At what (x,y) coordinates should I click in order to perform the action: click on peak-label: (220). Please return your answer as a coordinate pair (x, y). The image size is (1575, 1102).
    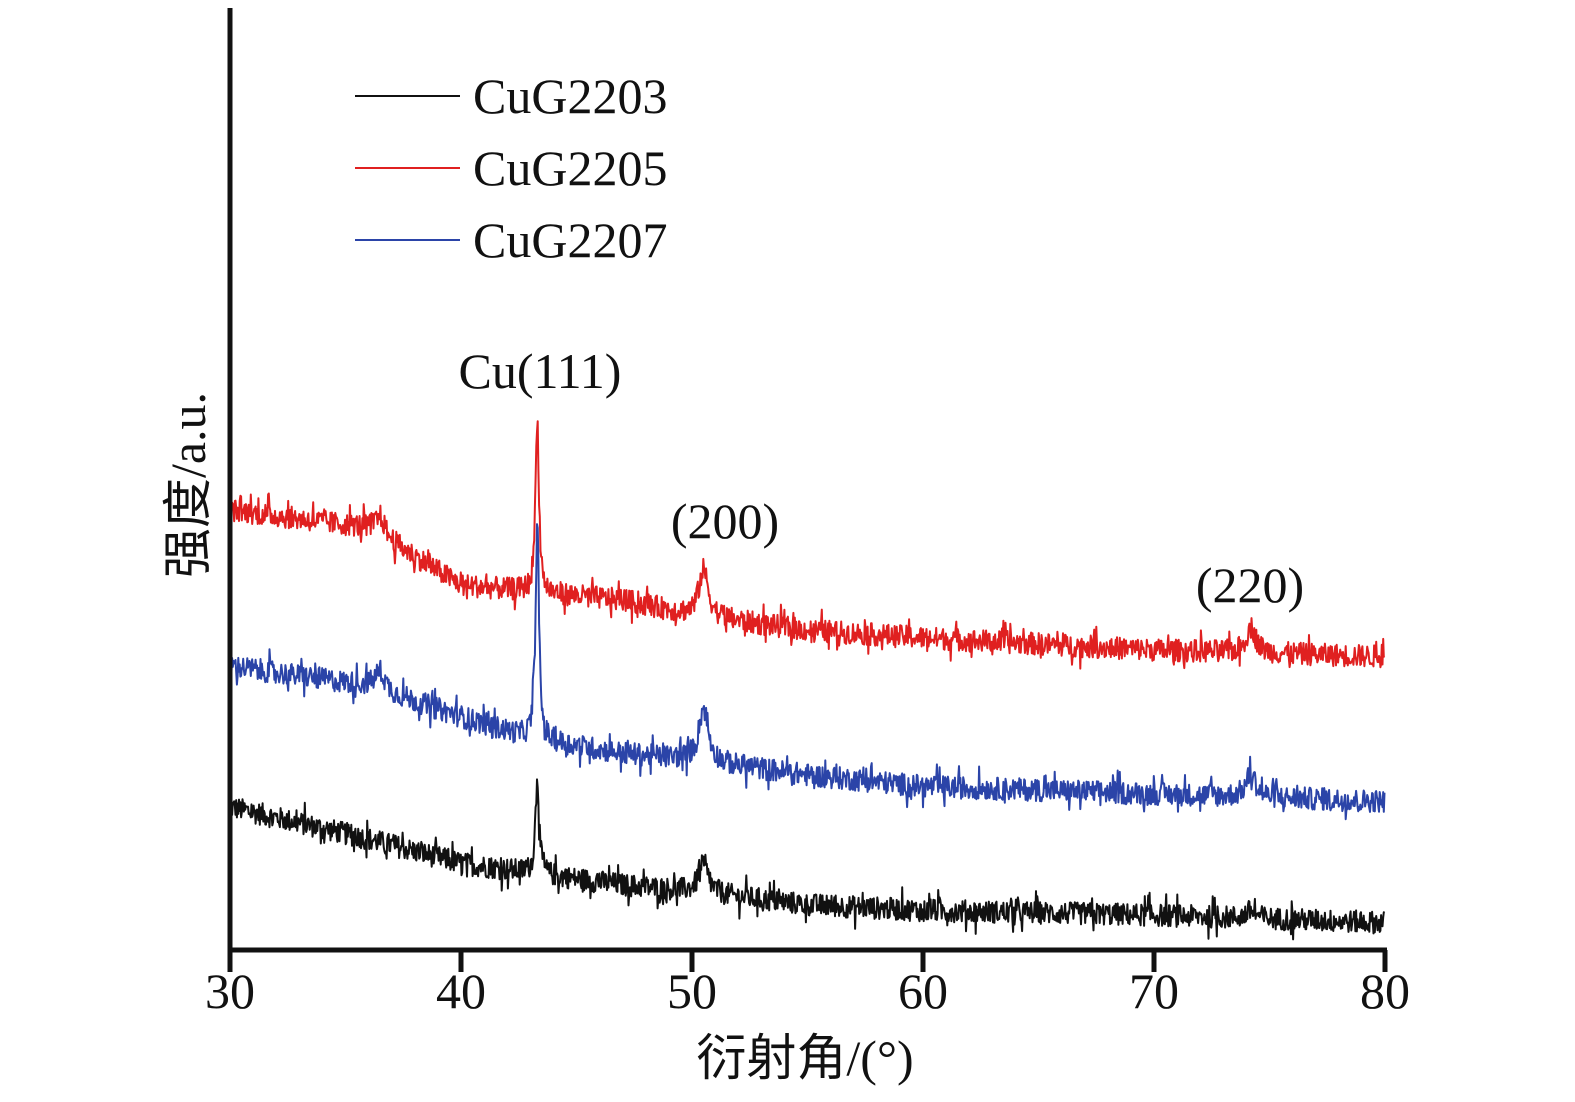
    Looking at the image, I should click on (1250, 585).